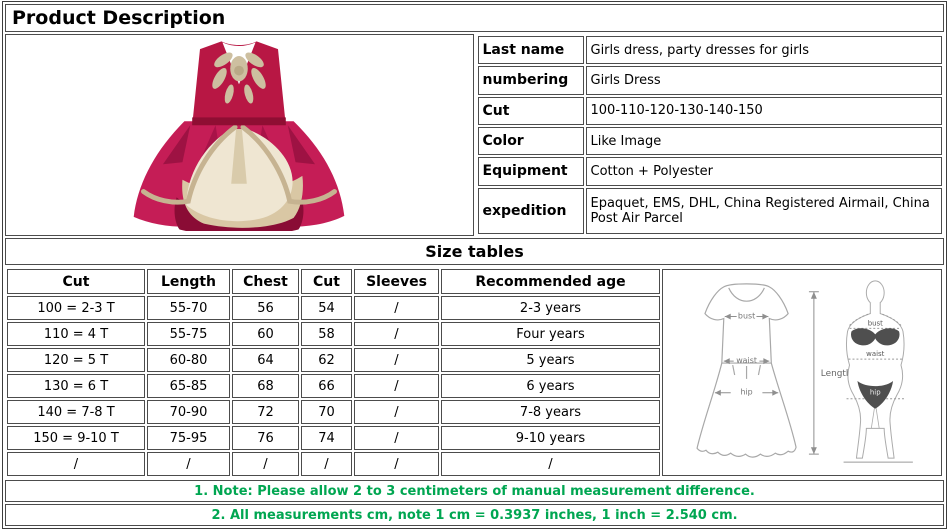  What do you see at coordinates (76, 308) in the screenshot?
I see `size-cell: 100 = 2-3 T` at bounding box center [76, 308].